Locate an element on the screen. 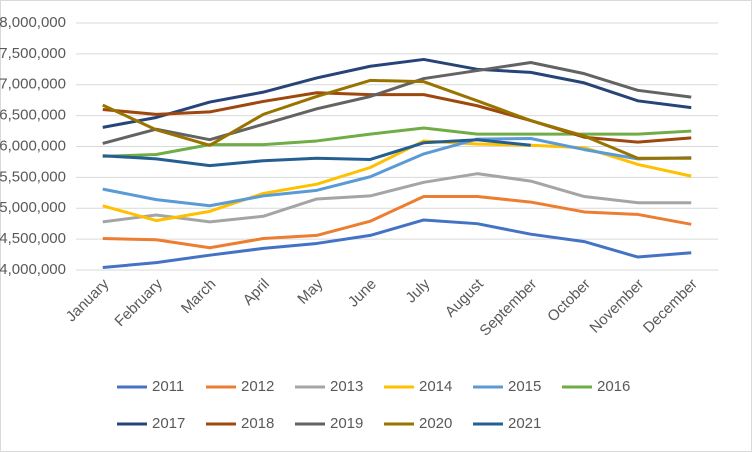 The width and height of the screenshot is (752, 452). y-tick-label: 7,000,000 is located at coordinates (33, 84).